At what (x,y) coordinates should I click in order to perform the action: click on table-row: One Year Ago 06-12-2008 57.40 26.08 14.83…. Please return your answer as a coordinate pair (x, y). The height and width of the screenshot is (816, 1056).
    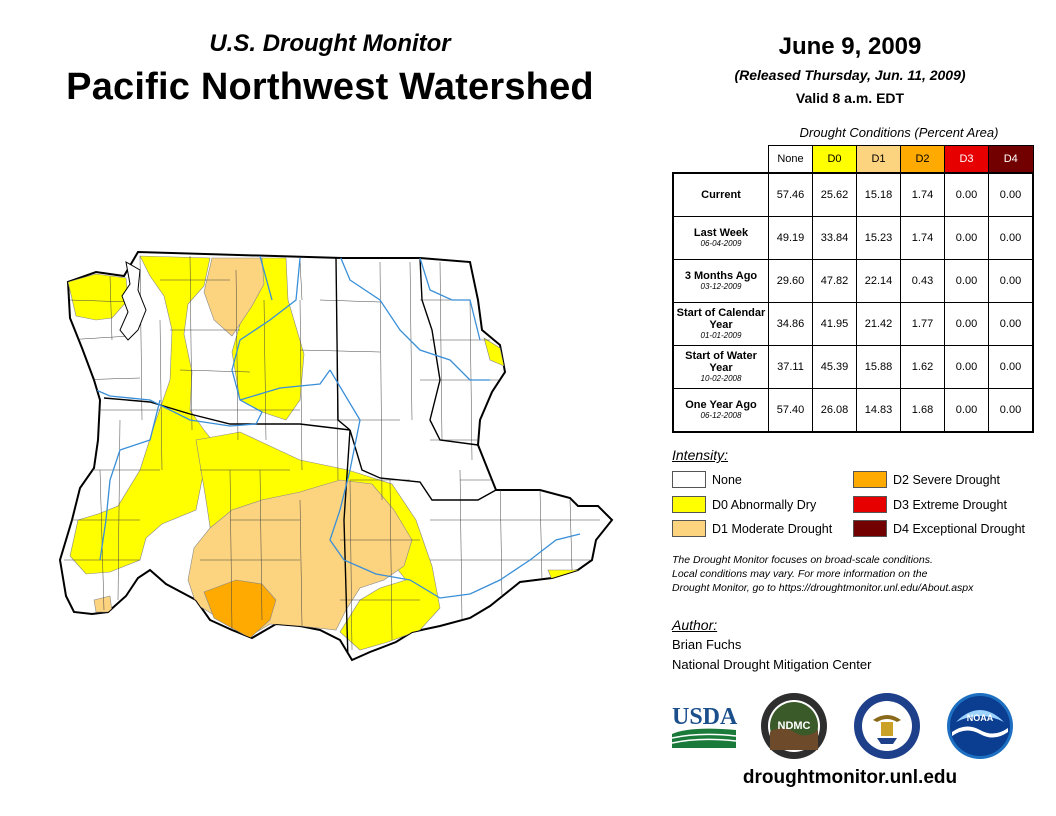
    Looking at the image, I should click on (853, 410).